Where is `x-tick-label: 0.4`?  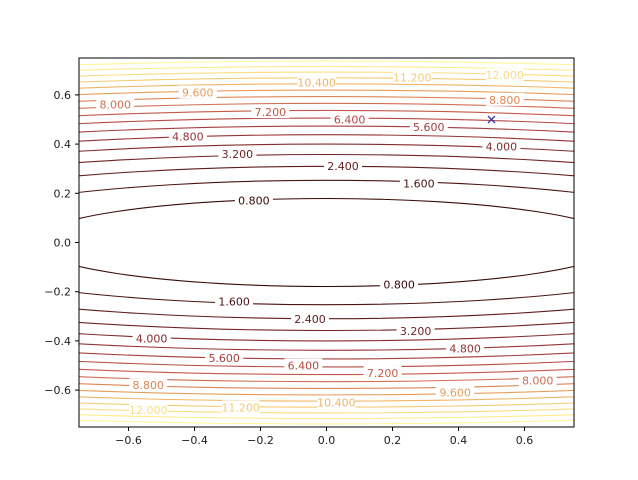
x-tick-label: 0.4 is located at coordinates (459, 440).